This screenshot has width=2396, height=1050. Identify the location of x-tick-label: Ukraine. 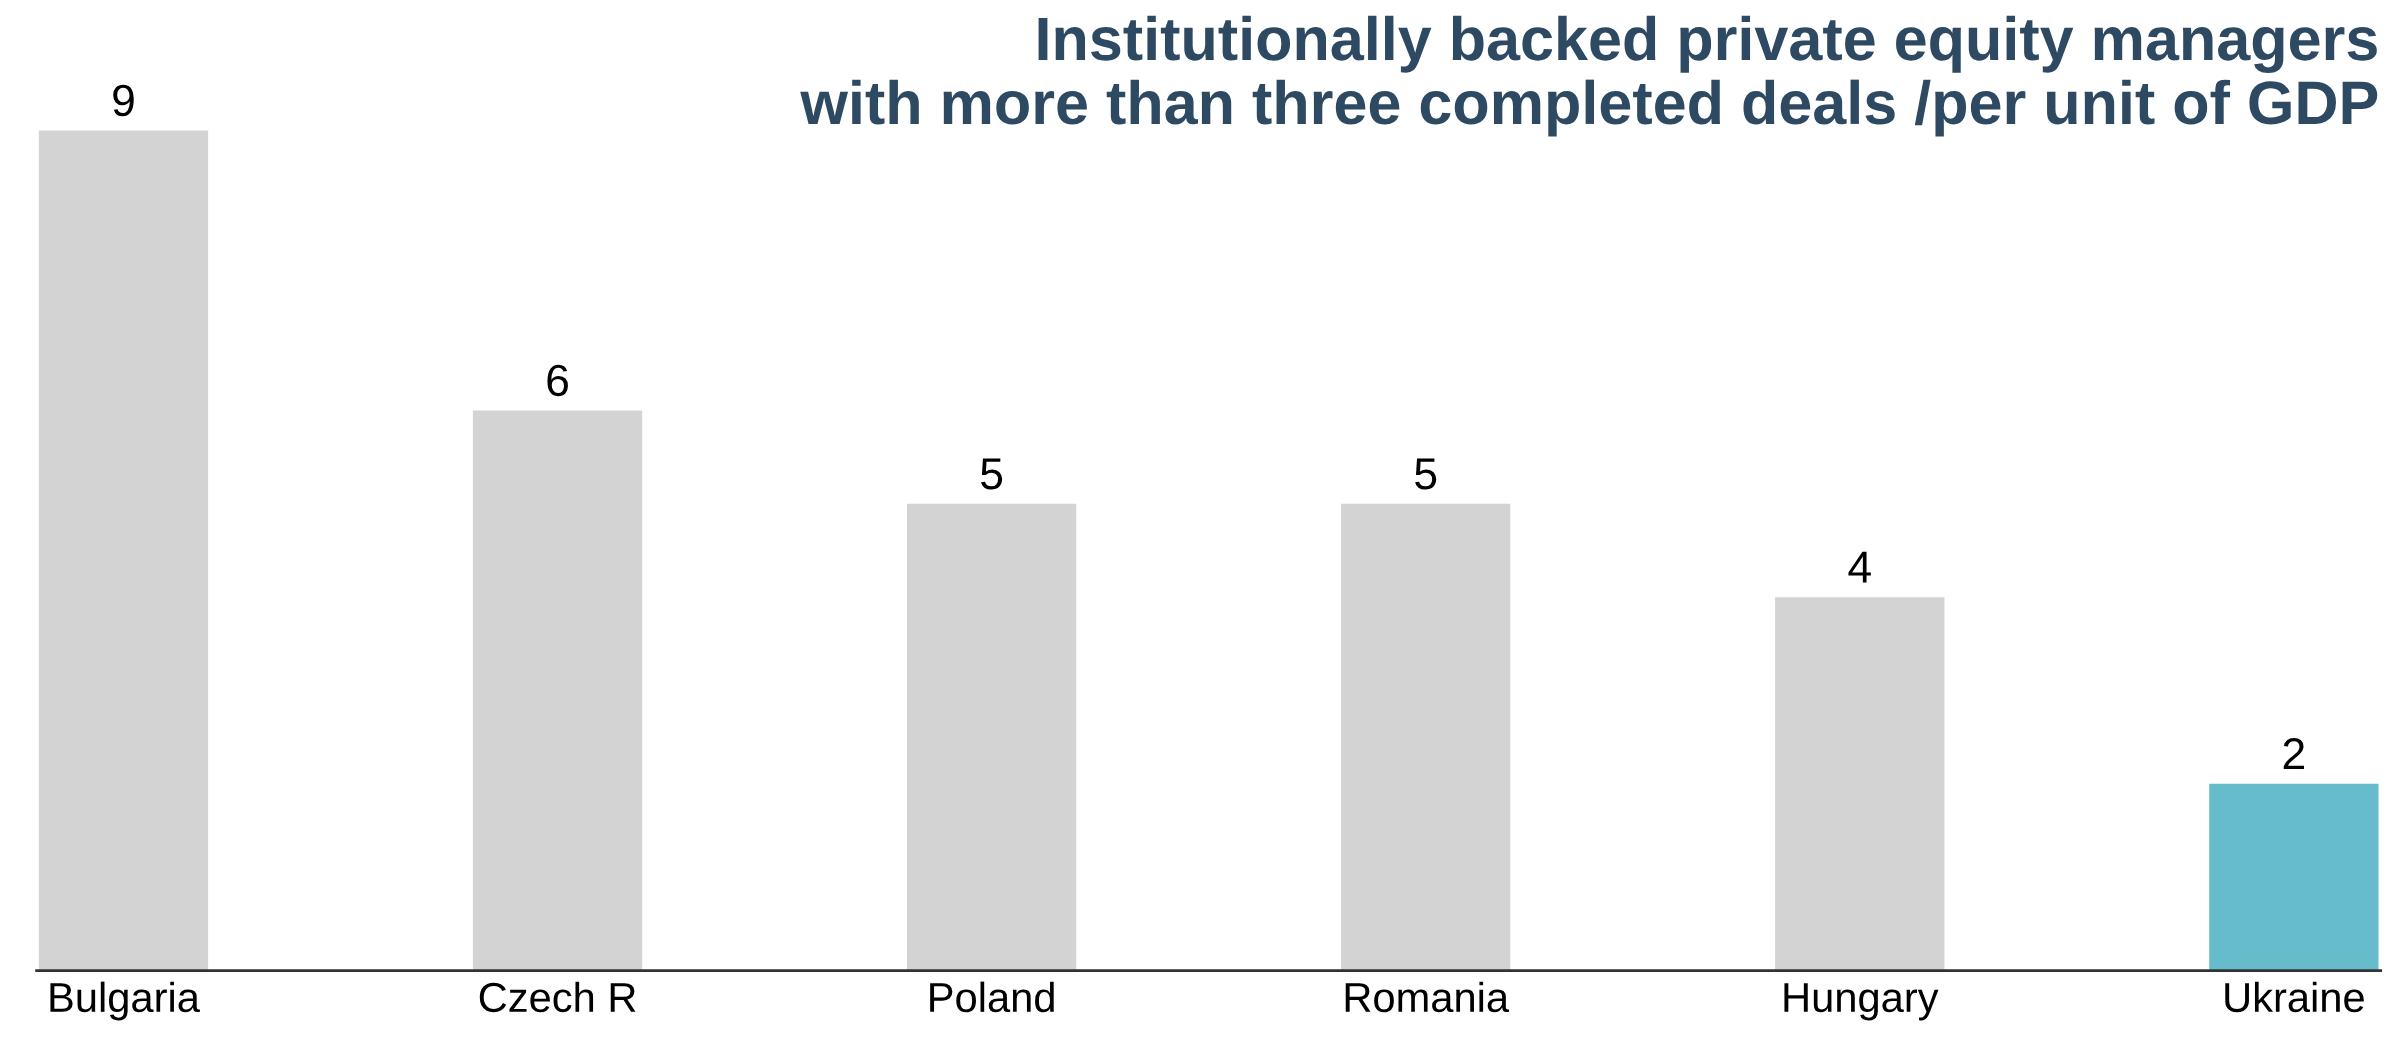
(2294, 997).